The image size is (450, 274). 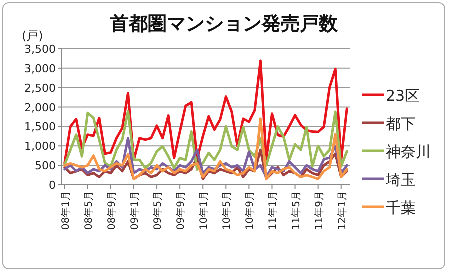 I want to click on x-tick-label: 11年1月, so click(x=273, y=210).